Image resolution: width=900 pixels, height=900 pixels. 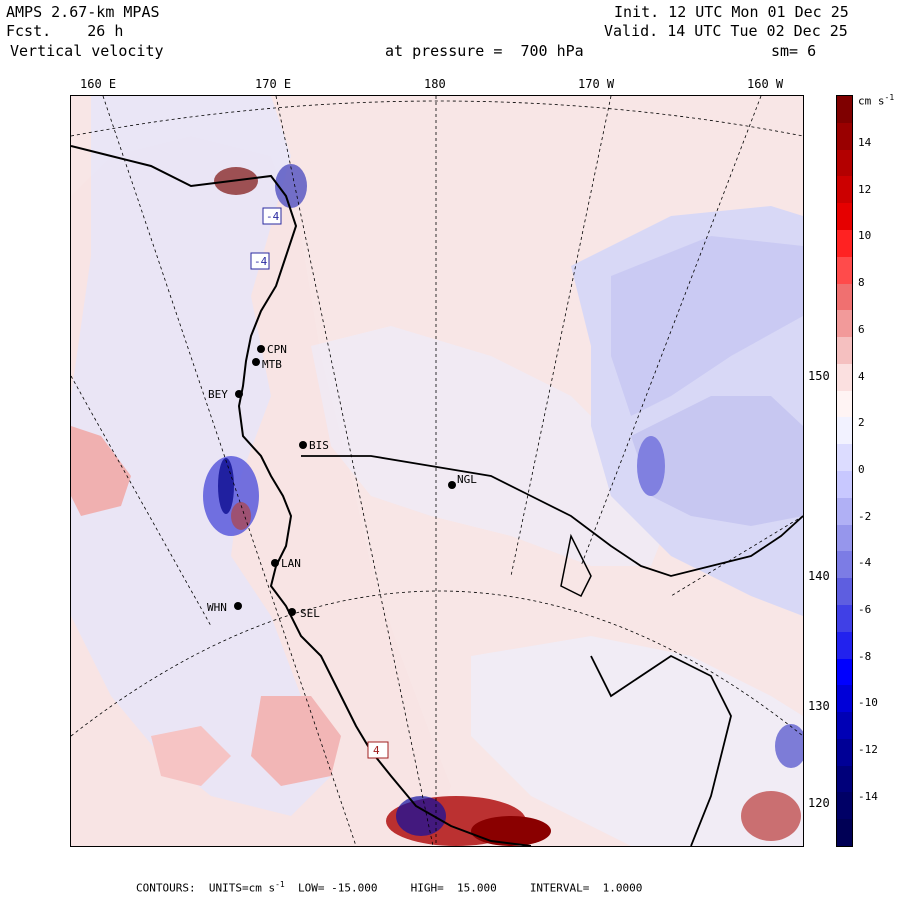 I want to click on pink-patch-southwest, so click(x=191, y=756).